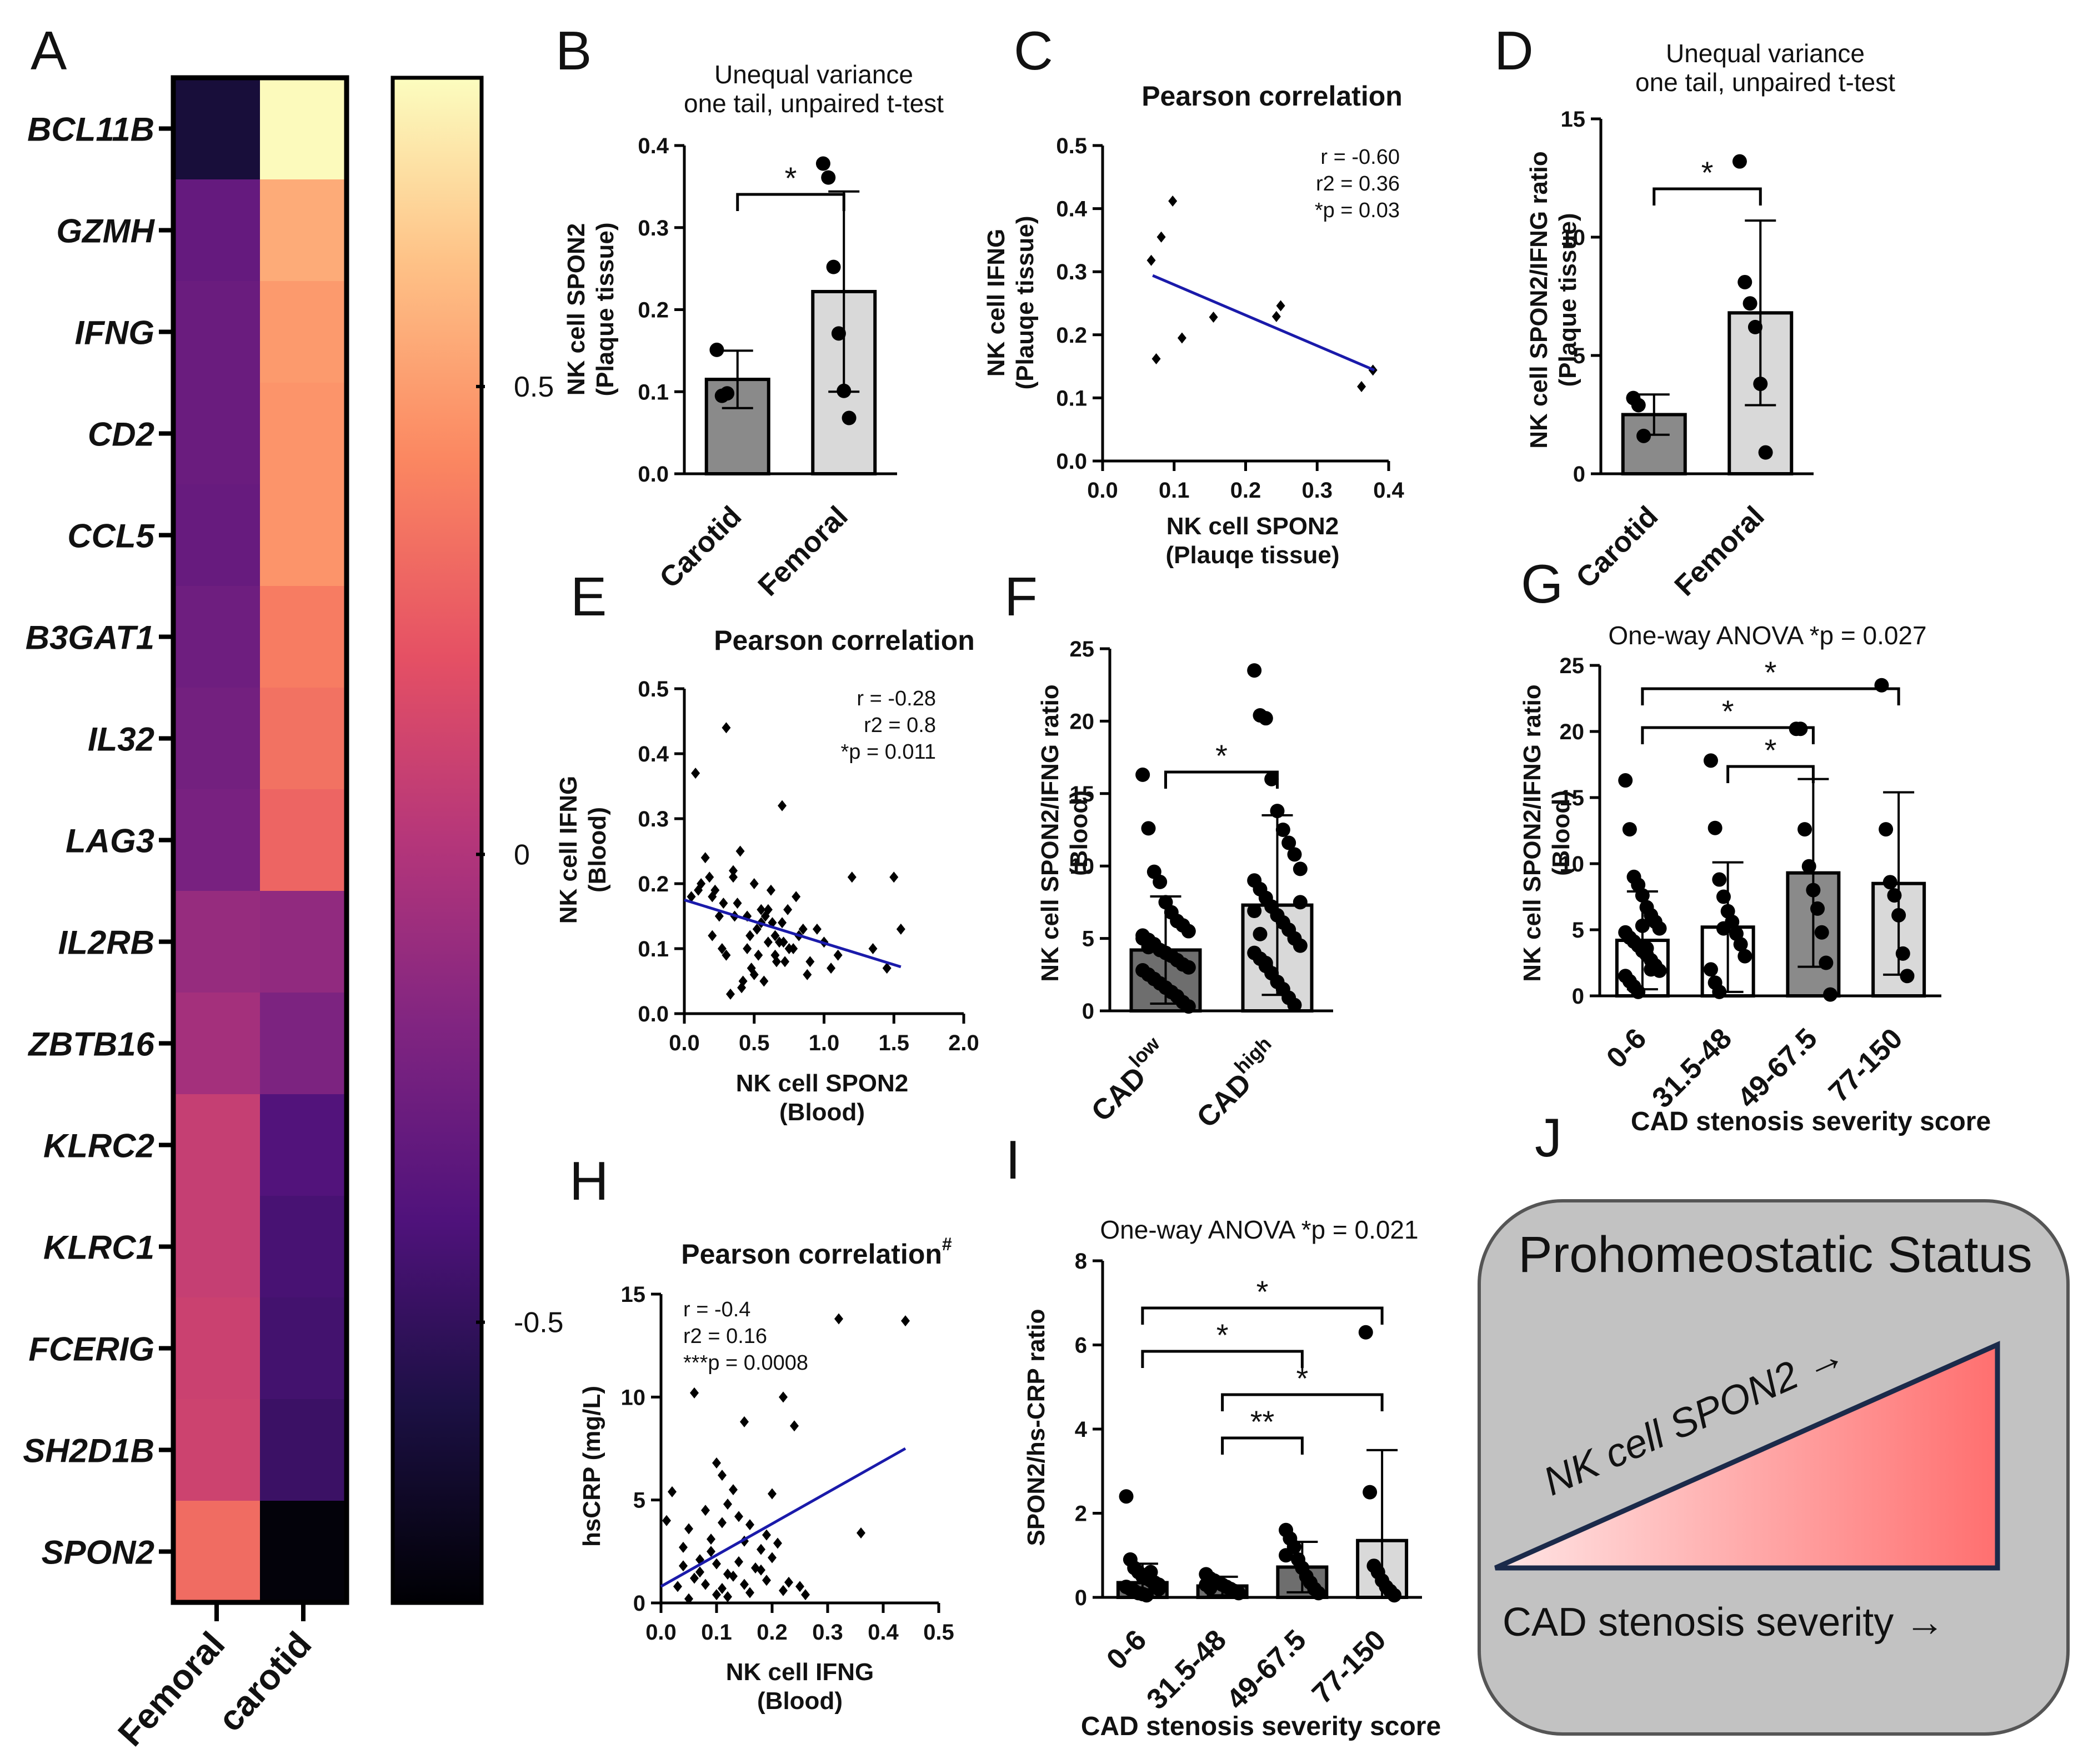 The height and width of the screenshot is (1764, 2078). Describe the element at coordinates (1025, 303) in the screenshot. I see `y-axis-title-line-1: (Plauqe tissue)` at that location.